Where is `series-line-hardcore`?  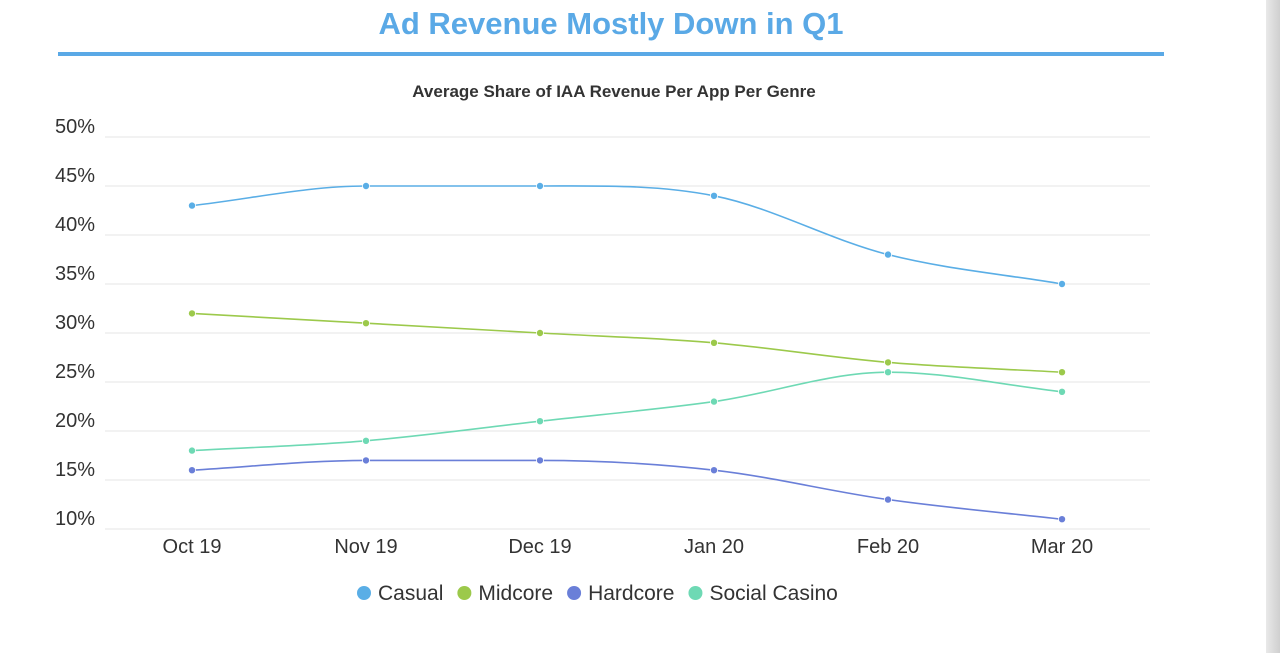
series-line-hardcore is located at coordinates (627, 489).